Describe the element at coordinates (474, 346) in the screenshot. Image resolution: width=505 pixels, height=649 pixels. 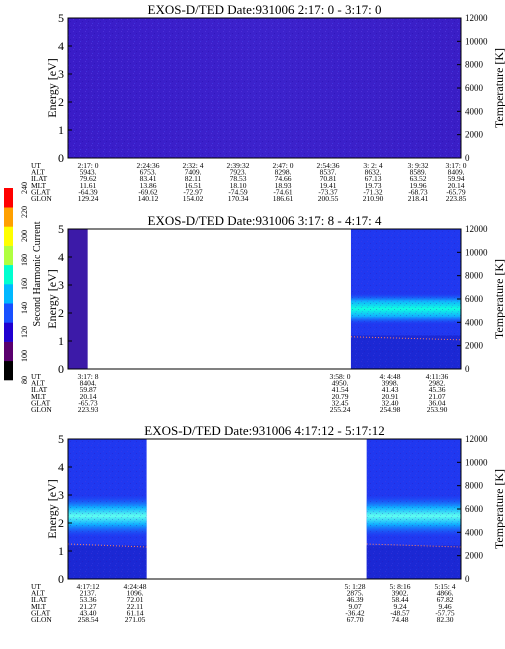
I see `y2-tick-label: 2000` at that location.